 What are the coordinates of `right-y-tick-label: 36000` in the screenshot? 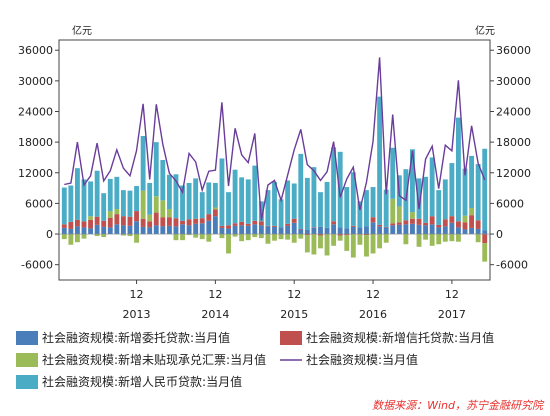 It's located at (513, 50).